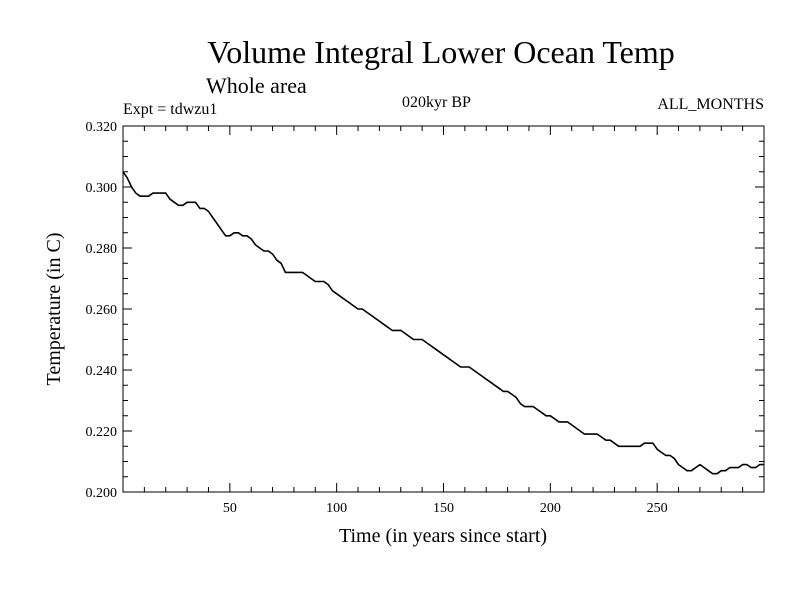 This screenshot has width=800, height=600. Describe the element at coordinates (256, 85) in the screenshot. I see `chart-subtitle: Whole area` at that location.